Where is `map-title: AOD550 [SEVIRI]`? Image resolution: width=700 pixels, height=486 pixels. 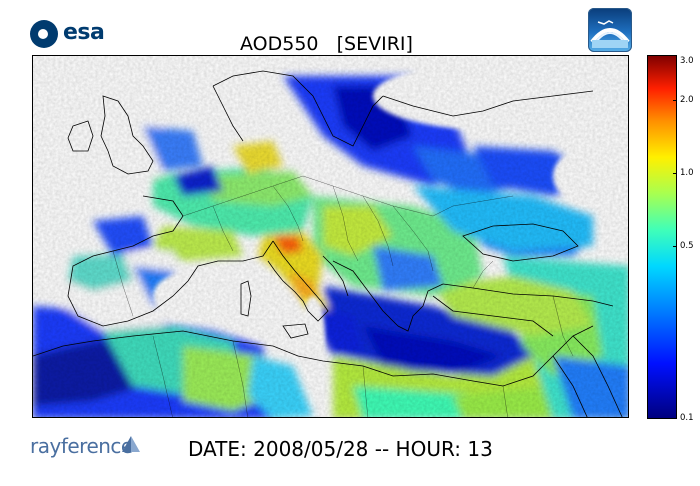
map-title: AOD550 [SEVIRI] is located at coordinates (326, 44).